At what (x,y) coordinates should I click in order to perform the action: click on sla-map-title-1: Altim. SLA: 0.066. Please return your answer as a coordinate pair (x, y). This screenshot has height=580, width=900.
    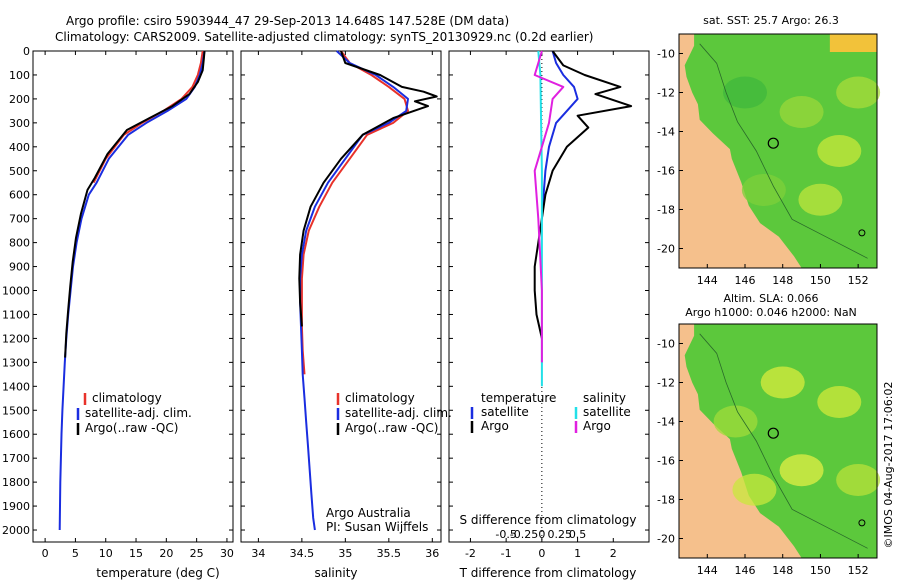
    Looking at the image, I should click on (770, 298).